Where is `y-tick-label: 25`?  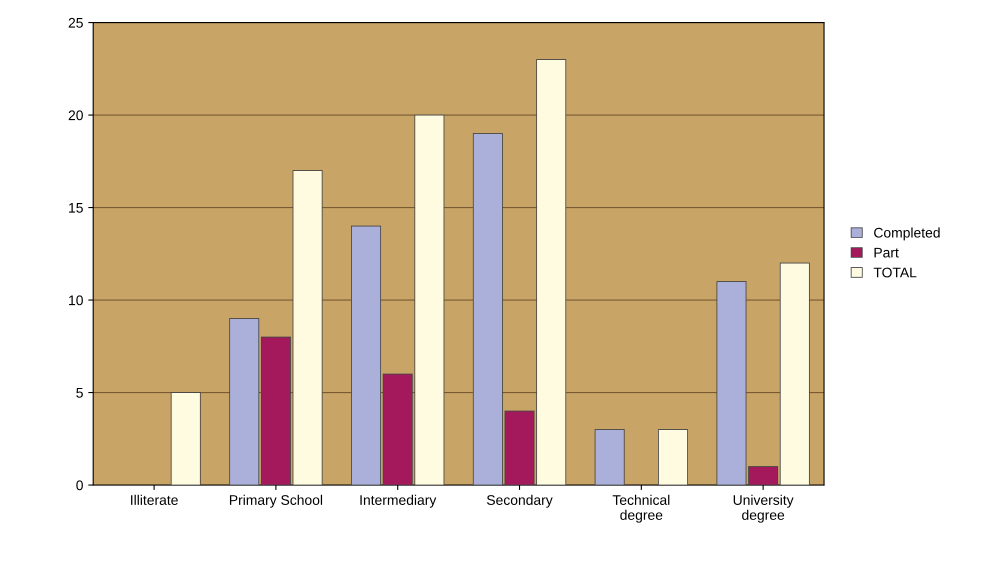 y-tick-label: 25 is located at coordinates (75, 23).